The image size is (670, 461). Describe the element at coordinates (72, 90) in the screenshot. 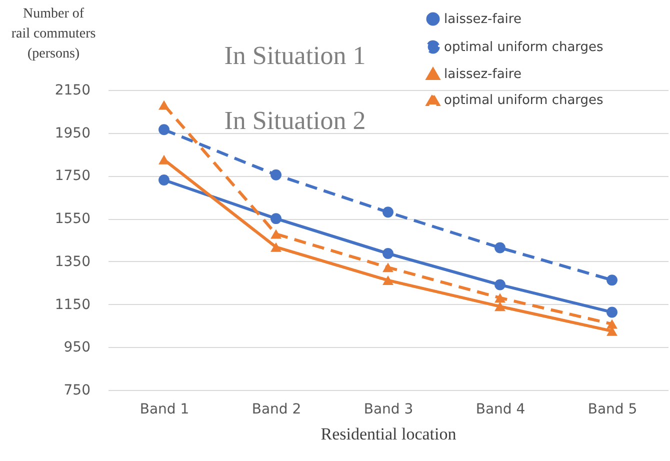

I see `y-tick-label: 2150` at that location.